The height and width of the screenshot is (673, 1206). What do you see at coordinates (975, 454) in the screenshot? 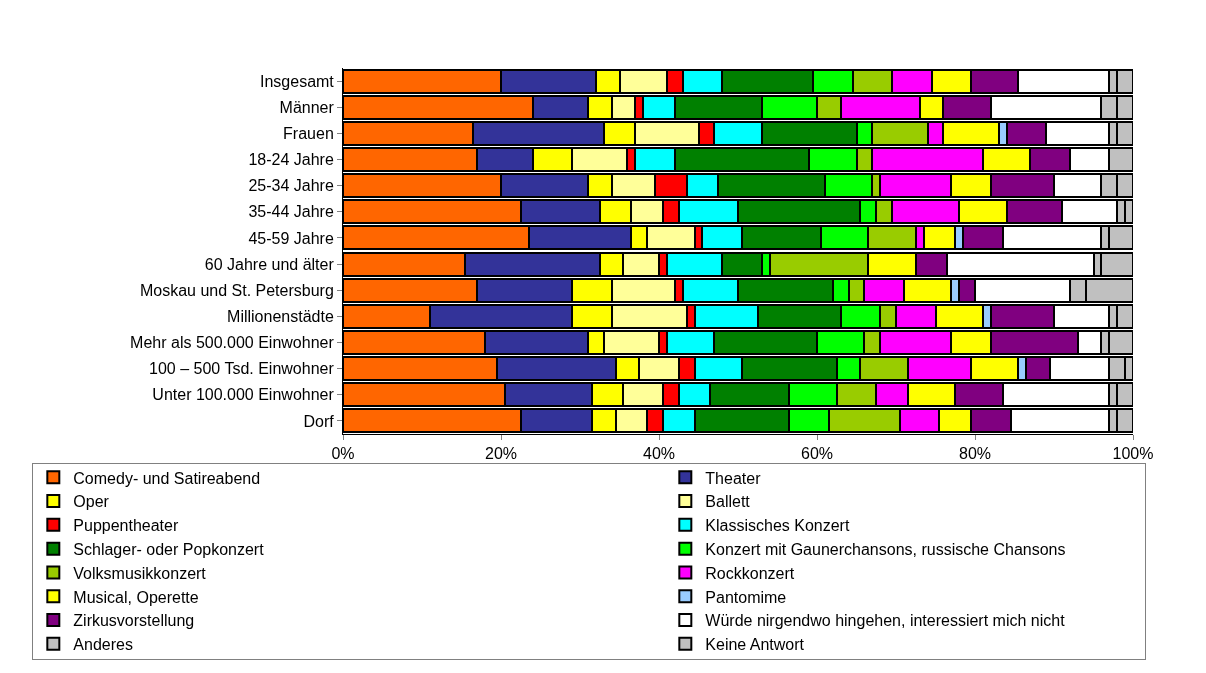
I see `x-tick-label: 80%` at bounding box center [975, 454].